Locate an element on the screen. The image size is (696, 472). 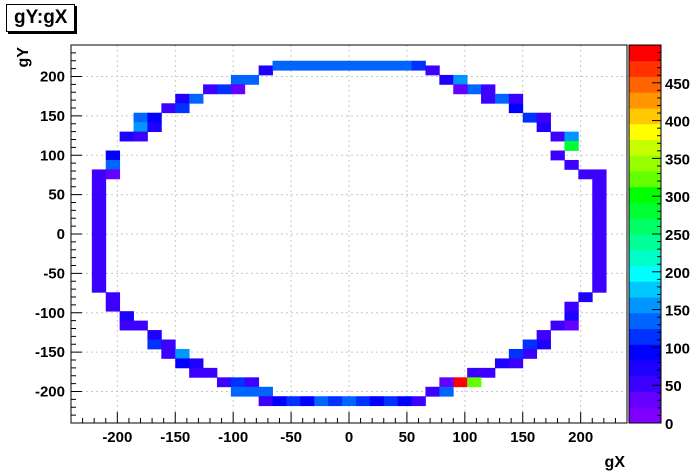
x-tick-label: 50 is located at coordinates (407, 437).